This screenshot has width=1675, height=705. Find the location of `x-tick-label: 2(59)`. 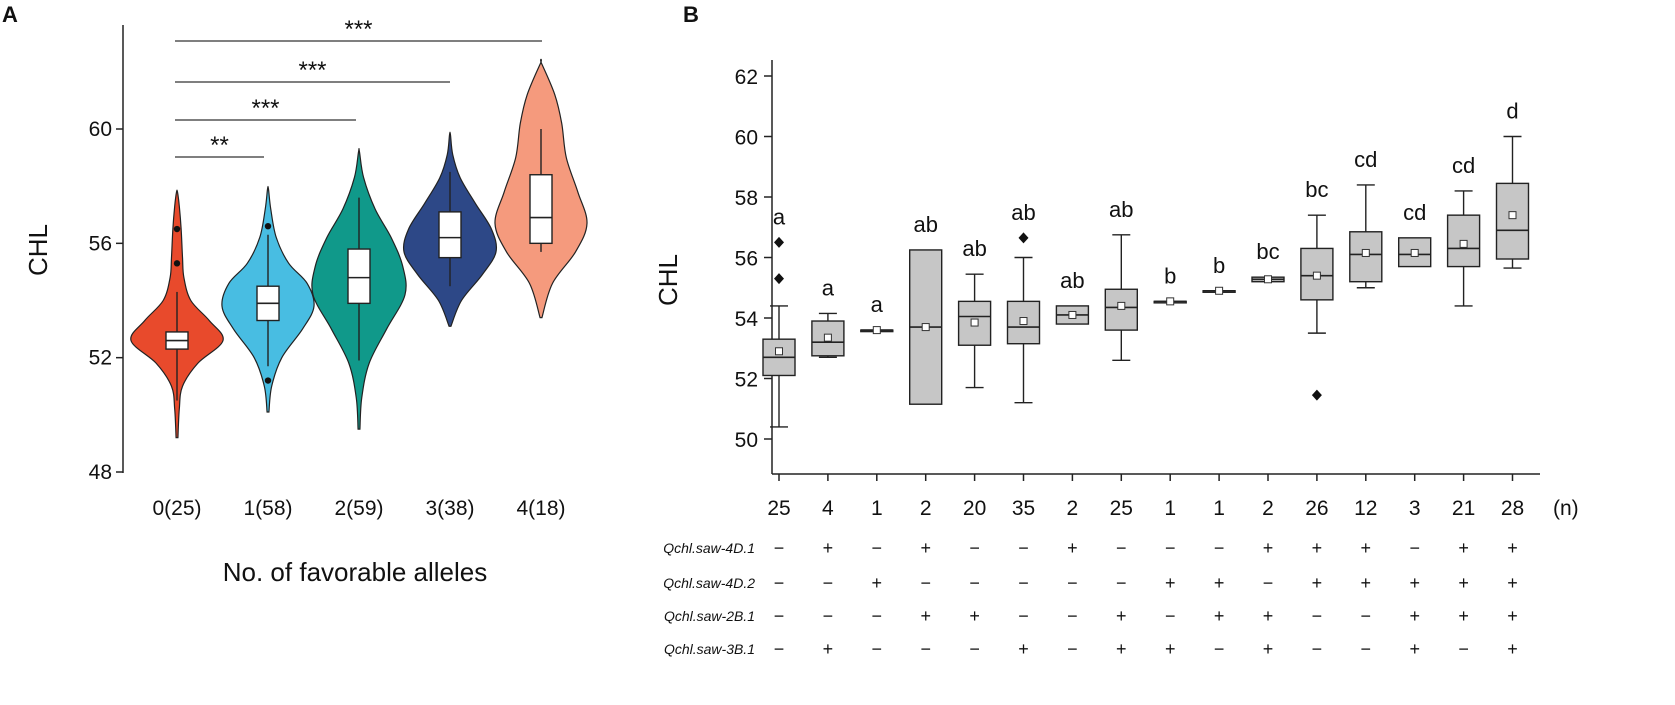

x-tick-label: 2(59) is located at coordinates (358, 508).